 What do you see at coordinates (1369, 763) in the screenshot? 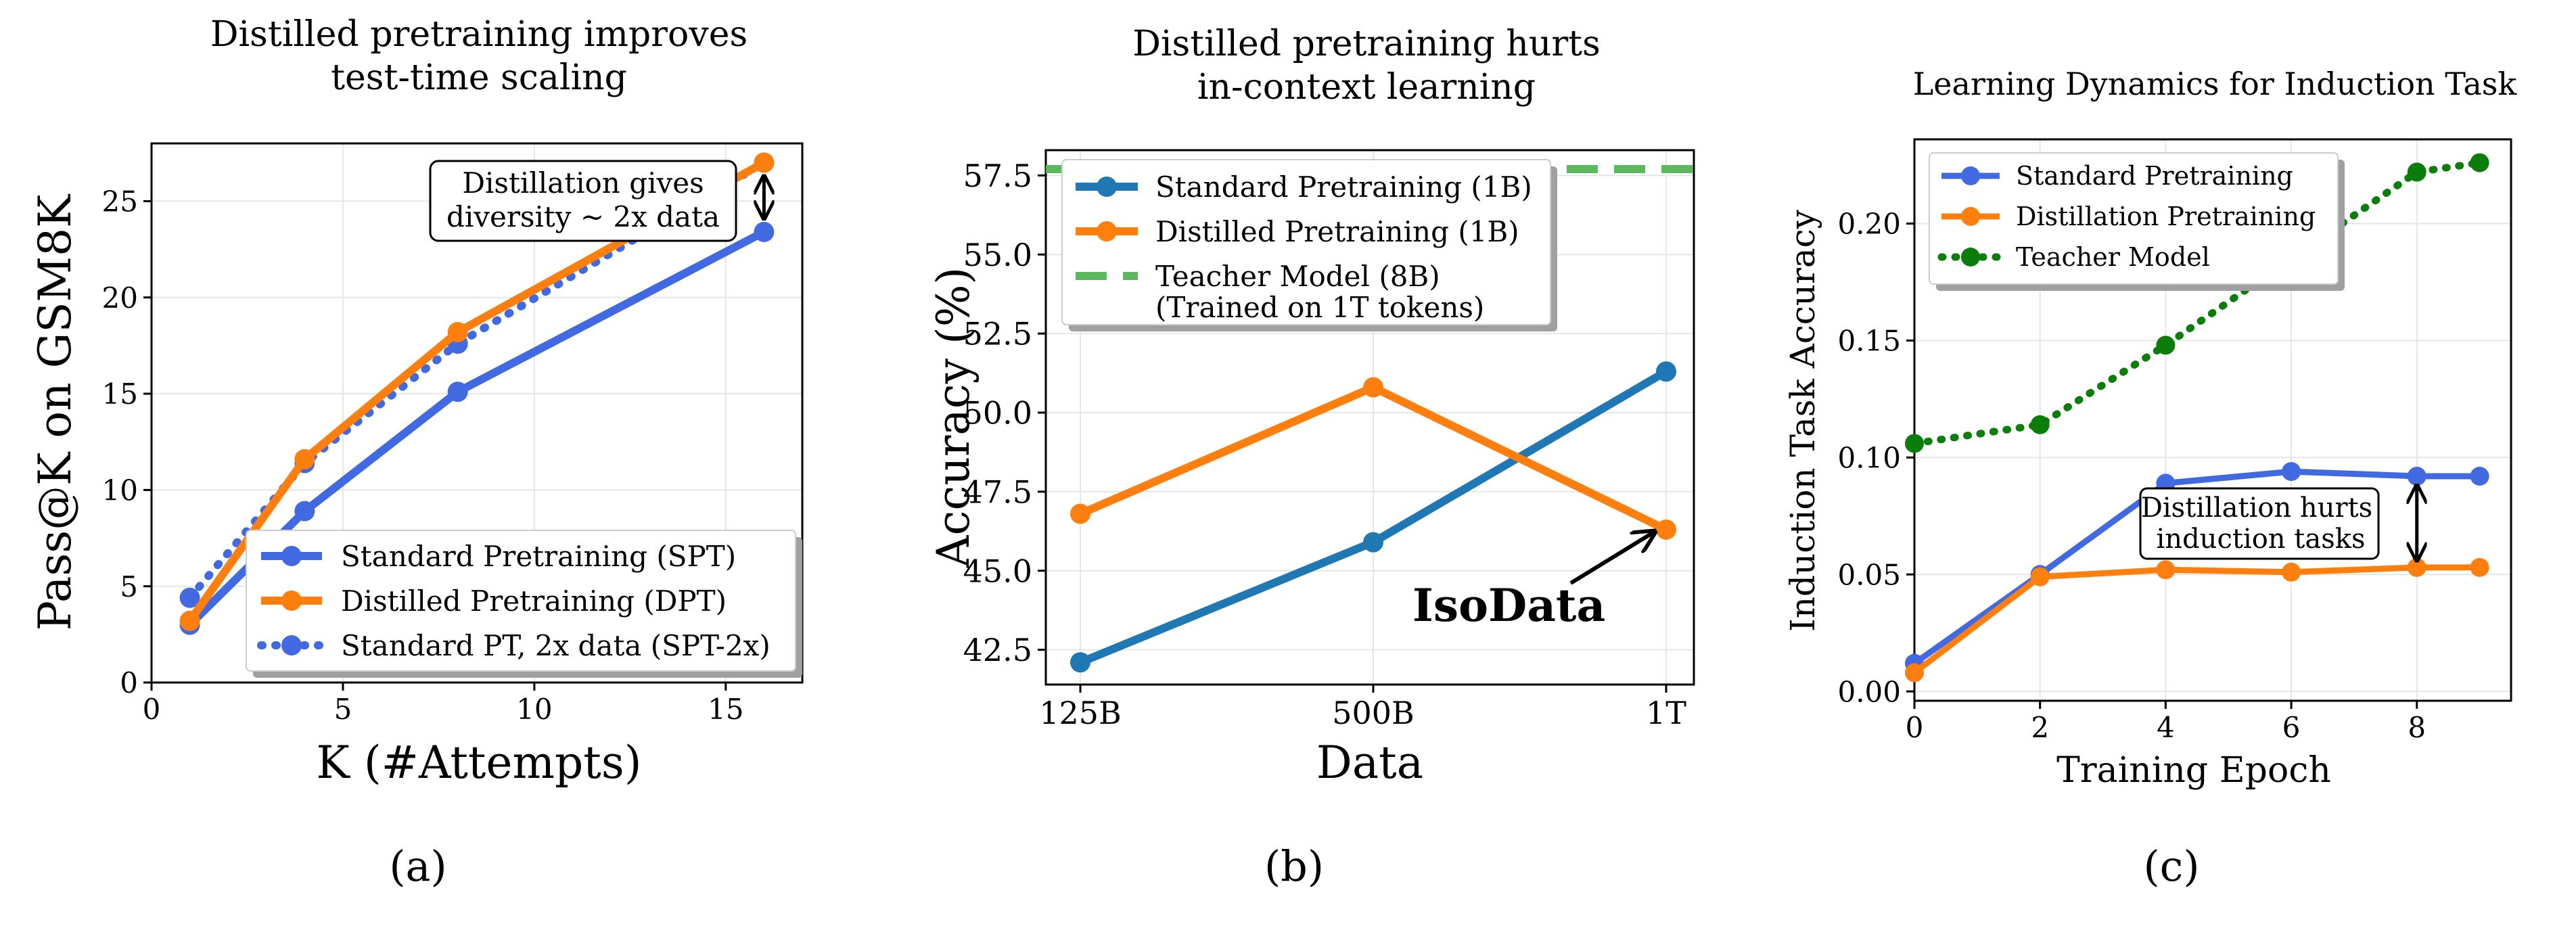
I see `x-axis-label-b: Data` at bounding box center [1369, 763].